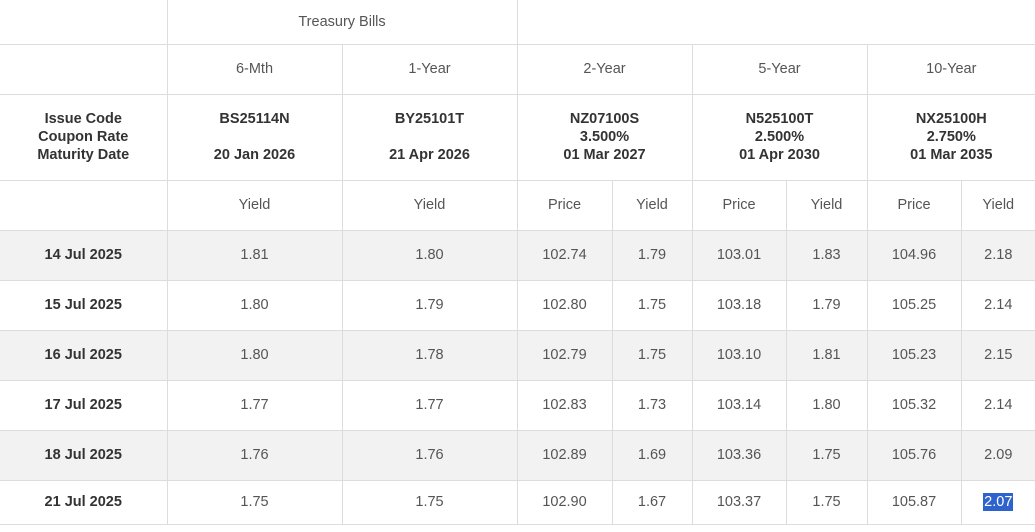 This screenshot has height=532, width=1035. Describe the element at coordinates (429, 69) in the screenshot. I see `tenor-1-year: 1-Year` at that location.